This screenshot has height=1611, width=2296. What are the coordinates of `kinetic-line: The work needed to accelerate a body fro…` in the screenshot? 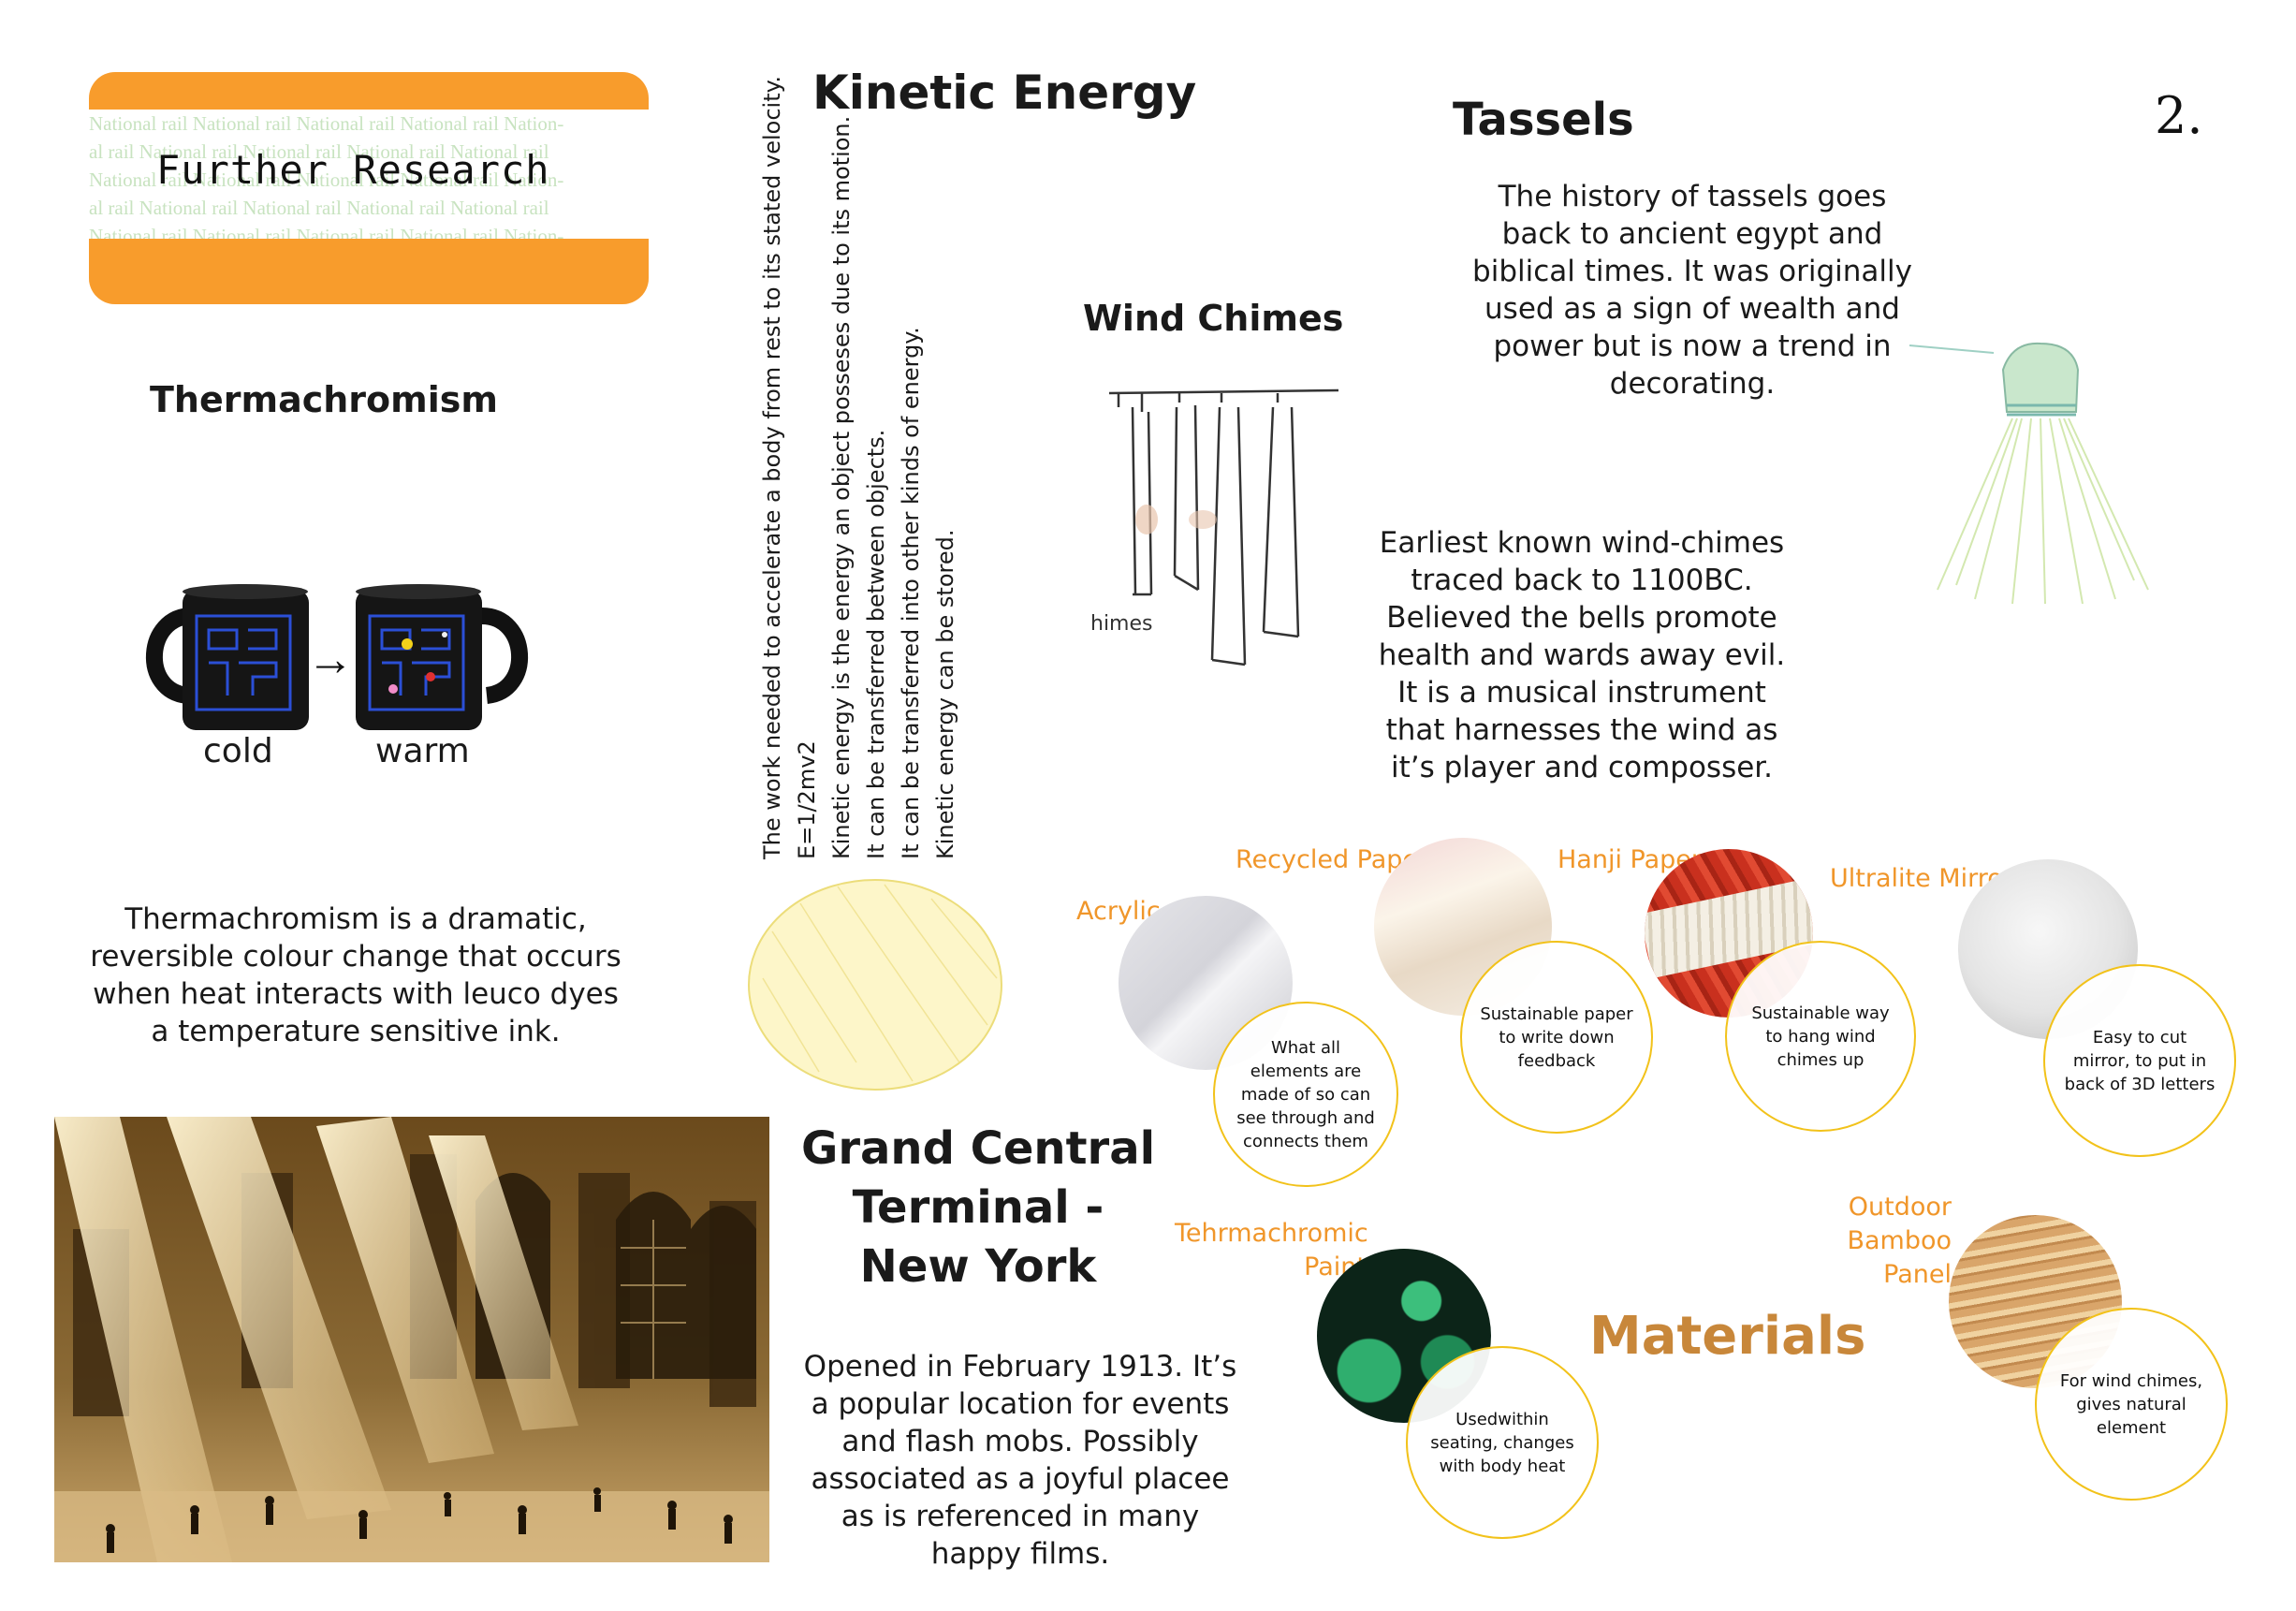 It's located at (772, 467).